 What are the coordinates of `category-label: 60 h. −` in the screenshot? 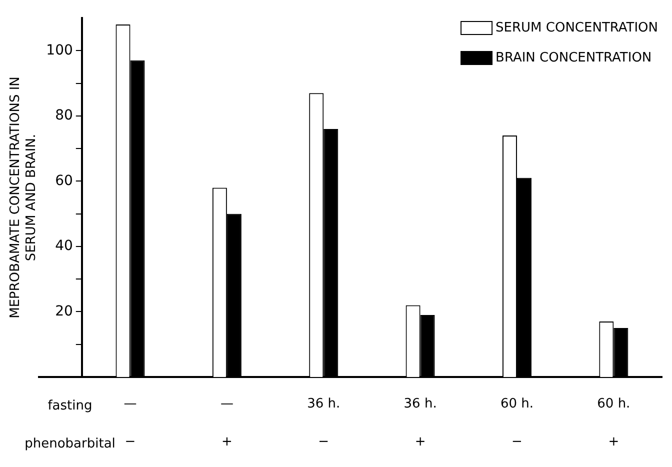 It's located at (517, 423).